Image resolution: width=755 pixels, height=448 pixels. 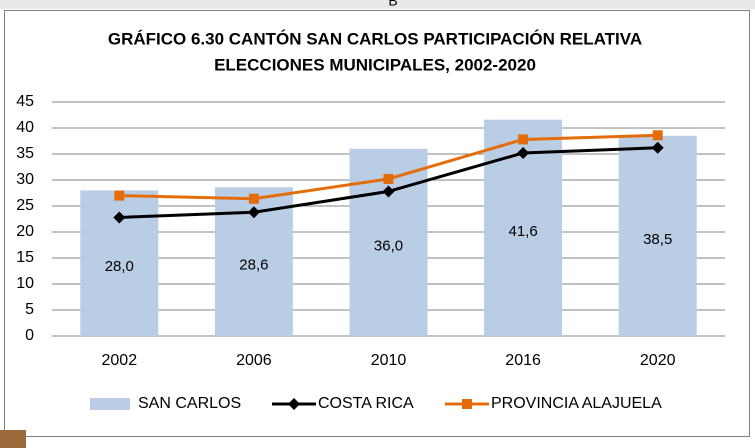 What do you see at coordinates (189, 403) in the screenshot?
I see `legend-label: SAN CARLOS` at bounding box center [189, 403].